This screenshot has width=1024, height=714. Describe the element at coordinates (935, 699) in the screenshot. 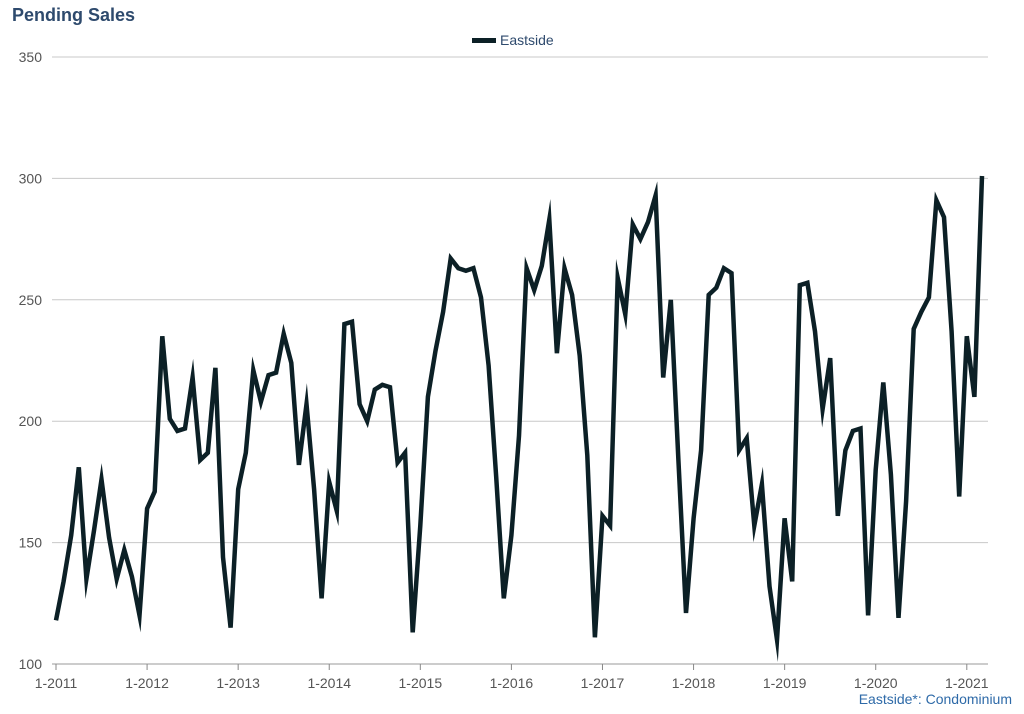

I see `chart-footnote: Eastside*: Condominium` at that location.